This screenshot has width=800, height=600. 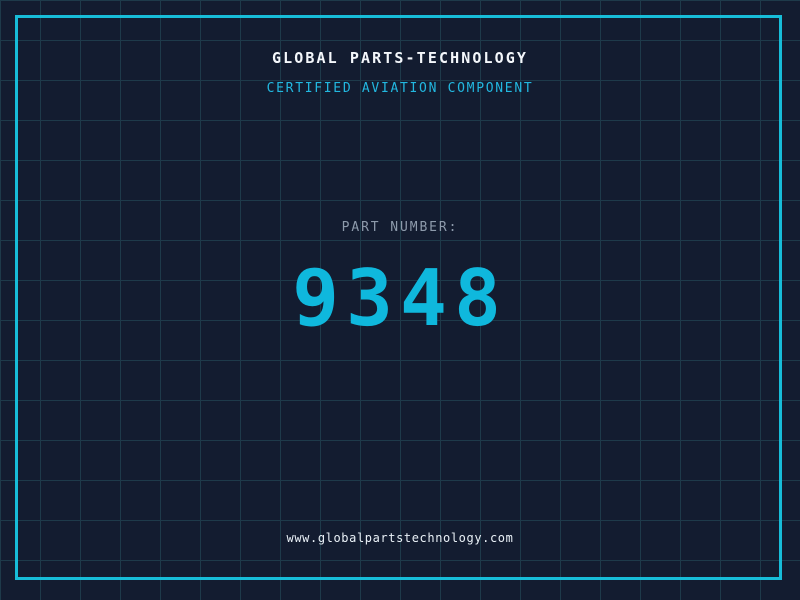 What do you see at coordinates (400, 227) in the screenshot?
I see `part-number-label: PART NUMBER:` at bounding box center [400, 227].